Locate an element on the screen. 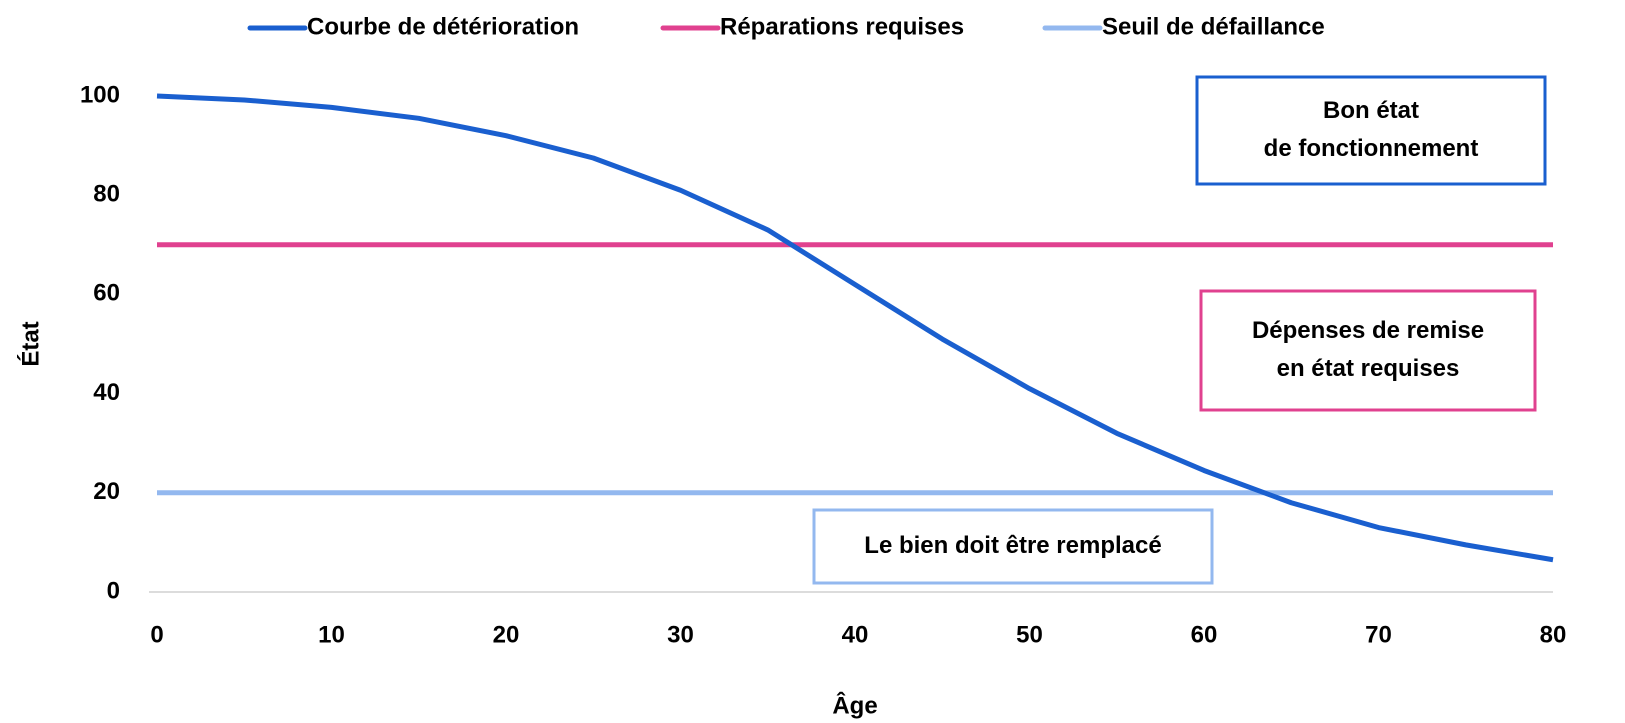 The image size is (1625, 723). x-tick-label: 50 is located at coordinates (1029, 634).